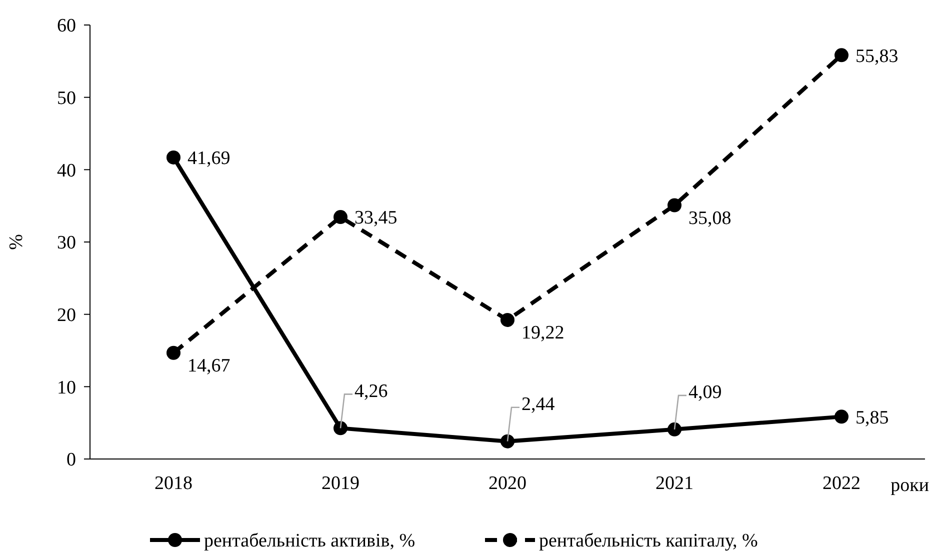 The width and height of the screenshot is (934, 552). What do you see at coordinates (507, 483) in the screenshot?
I see `x-tick-label: 2020` at bounding box center [507, 483].